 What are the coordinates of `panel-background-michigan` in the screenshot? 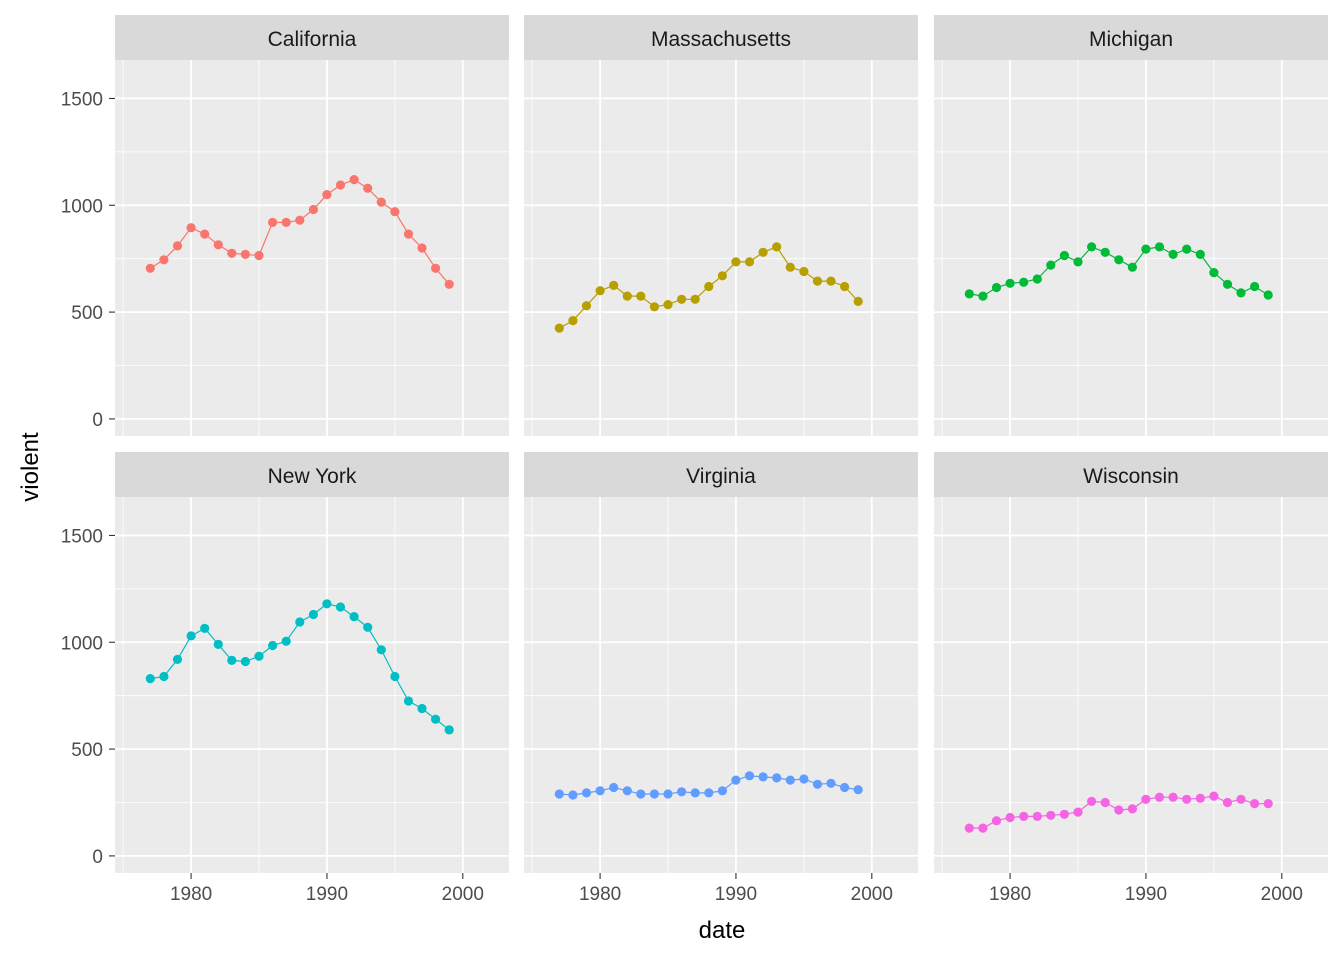 It's located at (1131, 248).